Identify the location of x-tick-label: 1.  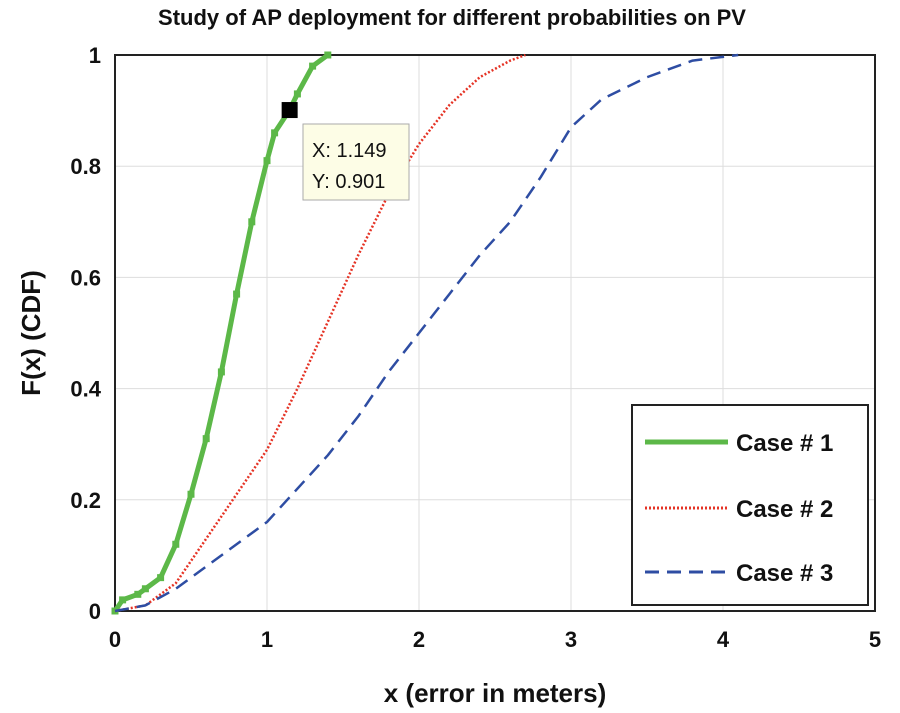
(267, 639).